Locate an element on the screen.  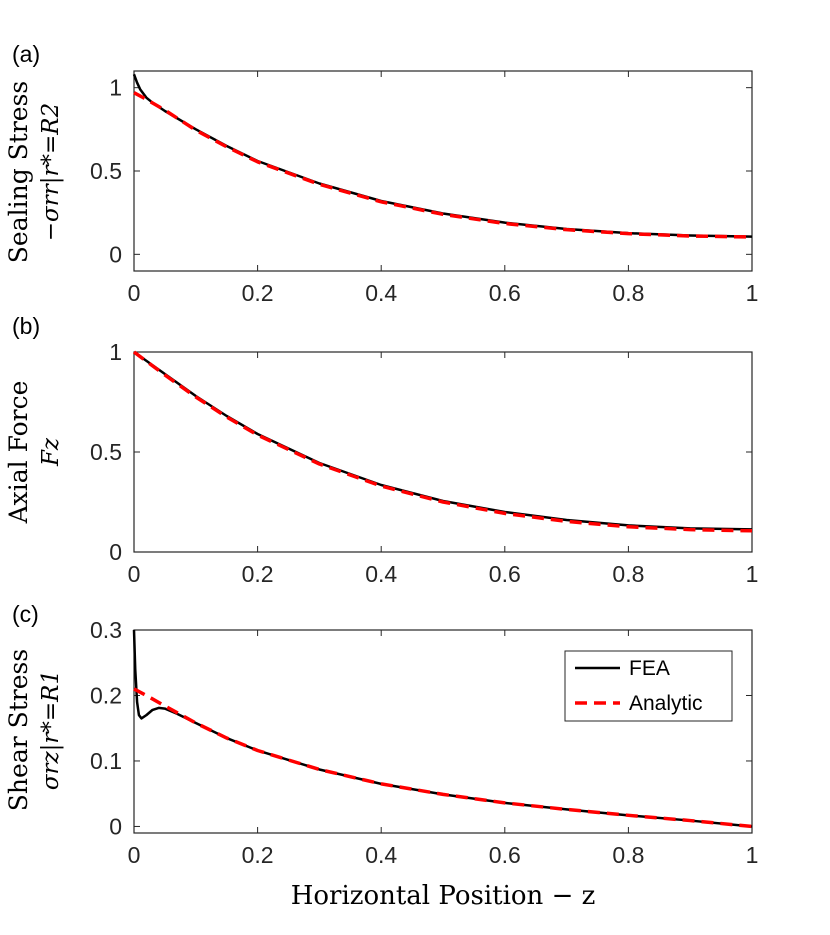
x-tick-label-a-0: 0 is located at coordinates (134, 293).